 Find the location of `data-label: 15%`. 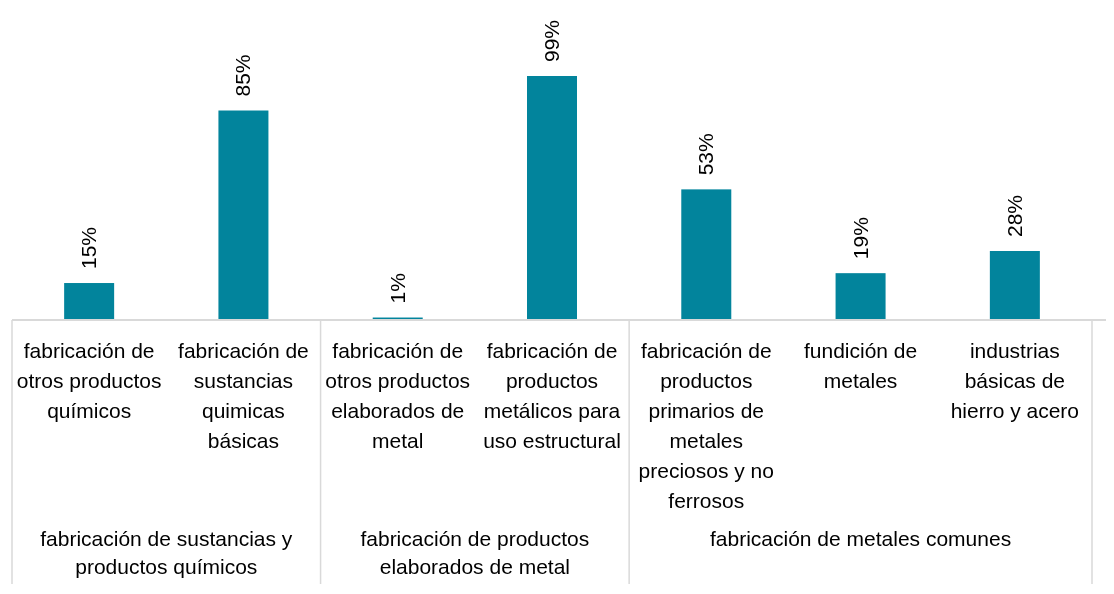

data-label: 15% is located at coordinates (89, 248).